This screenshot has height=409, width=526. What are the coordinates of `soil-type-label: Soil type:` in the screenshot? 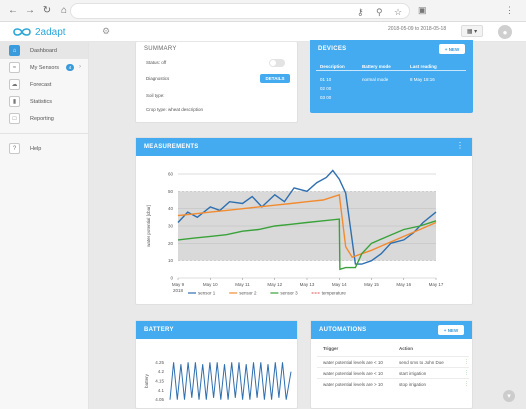 It's located at (155, 95).